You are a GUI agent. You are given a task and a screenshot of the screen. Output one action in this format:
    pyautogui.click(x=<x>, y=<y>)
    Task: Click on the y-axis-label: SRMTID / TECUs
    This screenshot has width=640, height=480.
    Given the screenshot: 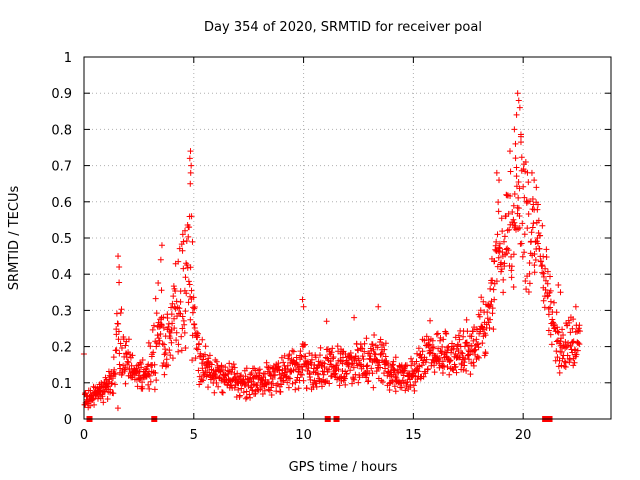 What is the action you would take?
    pyautogui.click(x=14, y=238)
    